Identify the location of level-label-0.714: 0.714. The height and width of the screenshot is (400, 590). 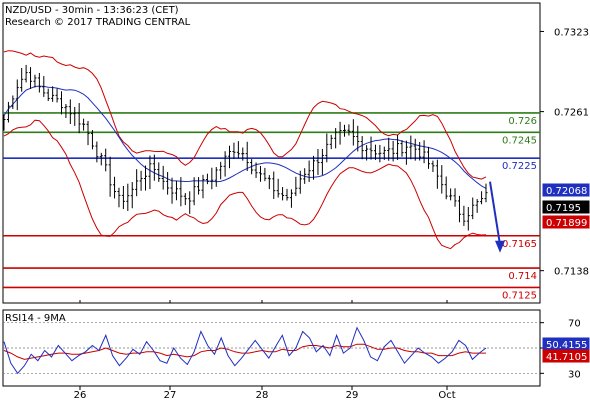
(522, 276).